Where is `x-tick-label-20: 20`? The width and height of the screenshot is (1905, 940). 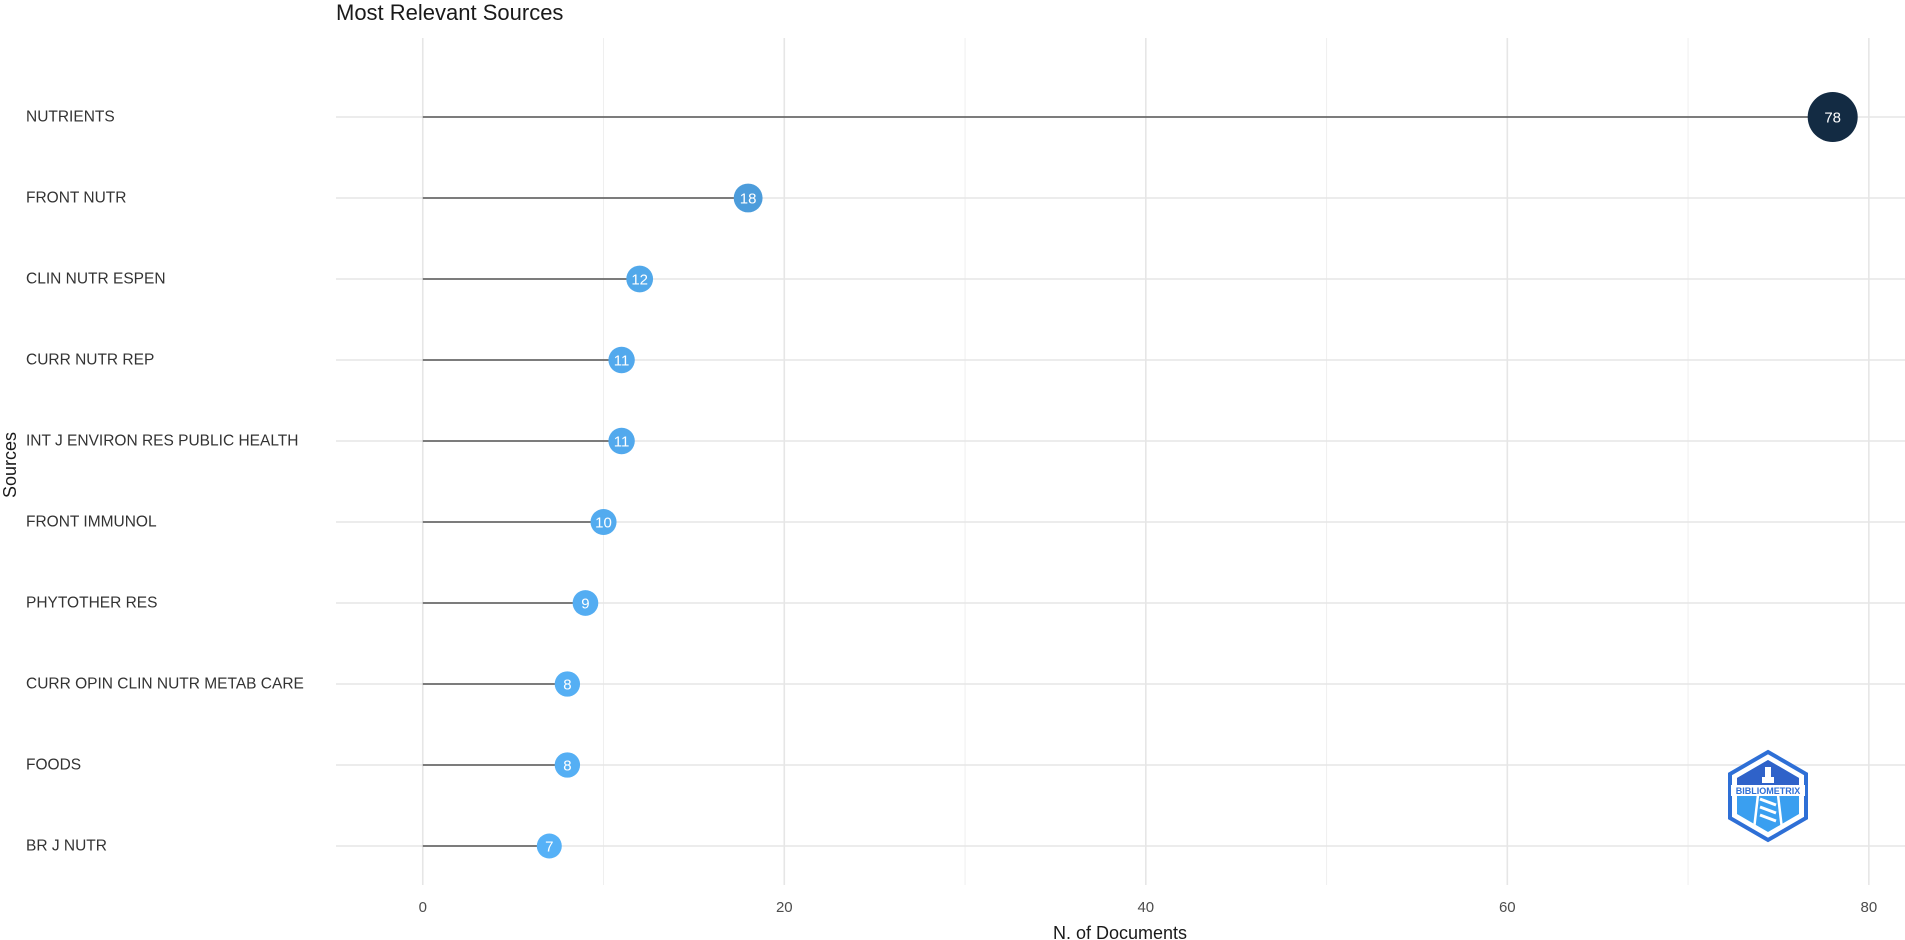
x-tick-label-20: 20 is located at coordinates (784, 907).